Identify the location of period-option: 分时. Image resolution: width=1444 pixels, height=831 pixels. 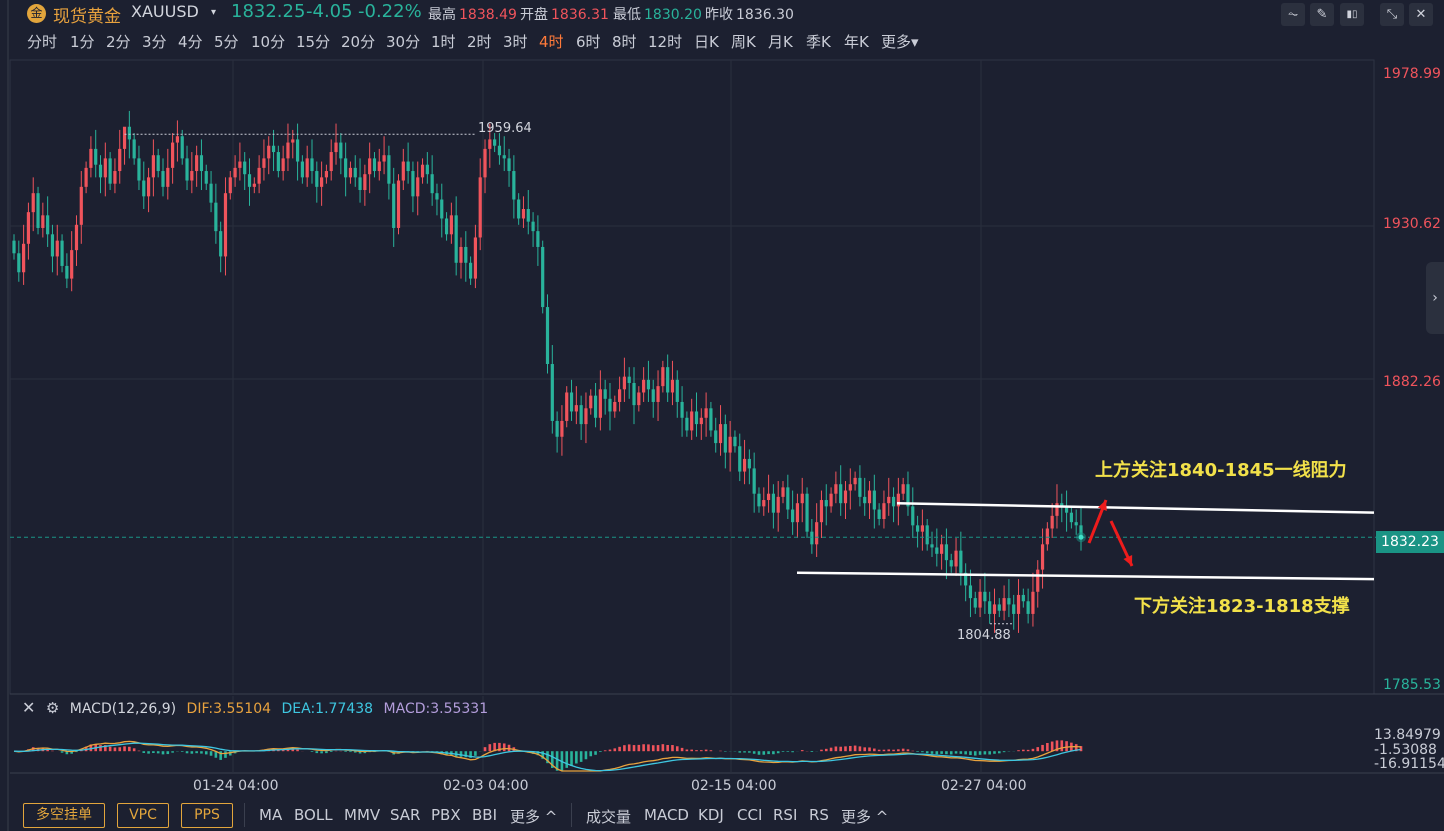
(42, 42).